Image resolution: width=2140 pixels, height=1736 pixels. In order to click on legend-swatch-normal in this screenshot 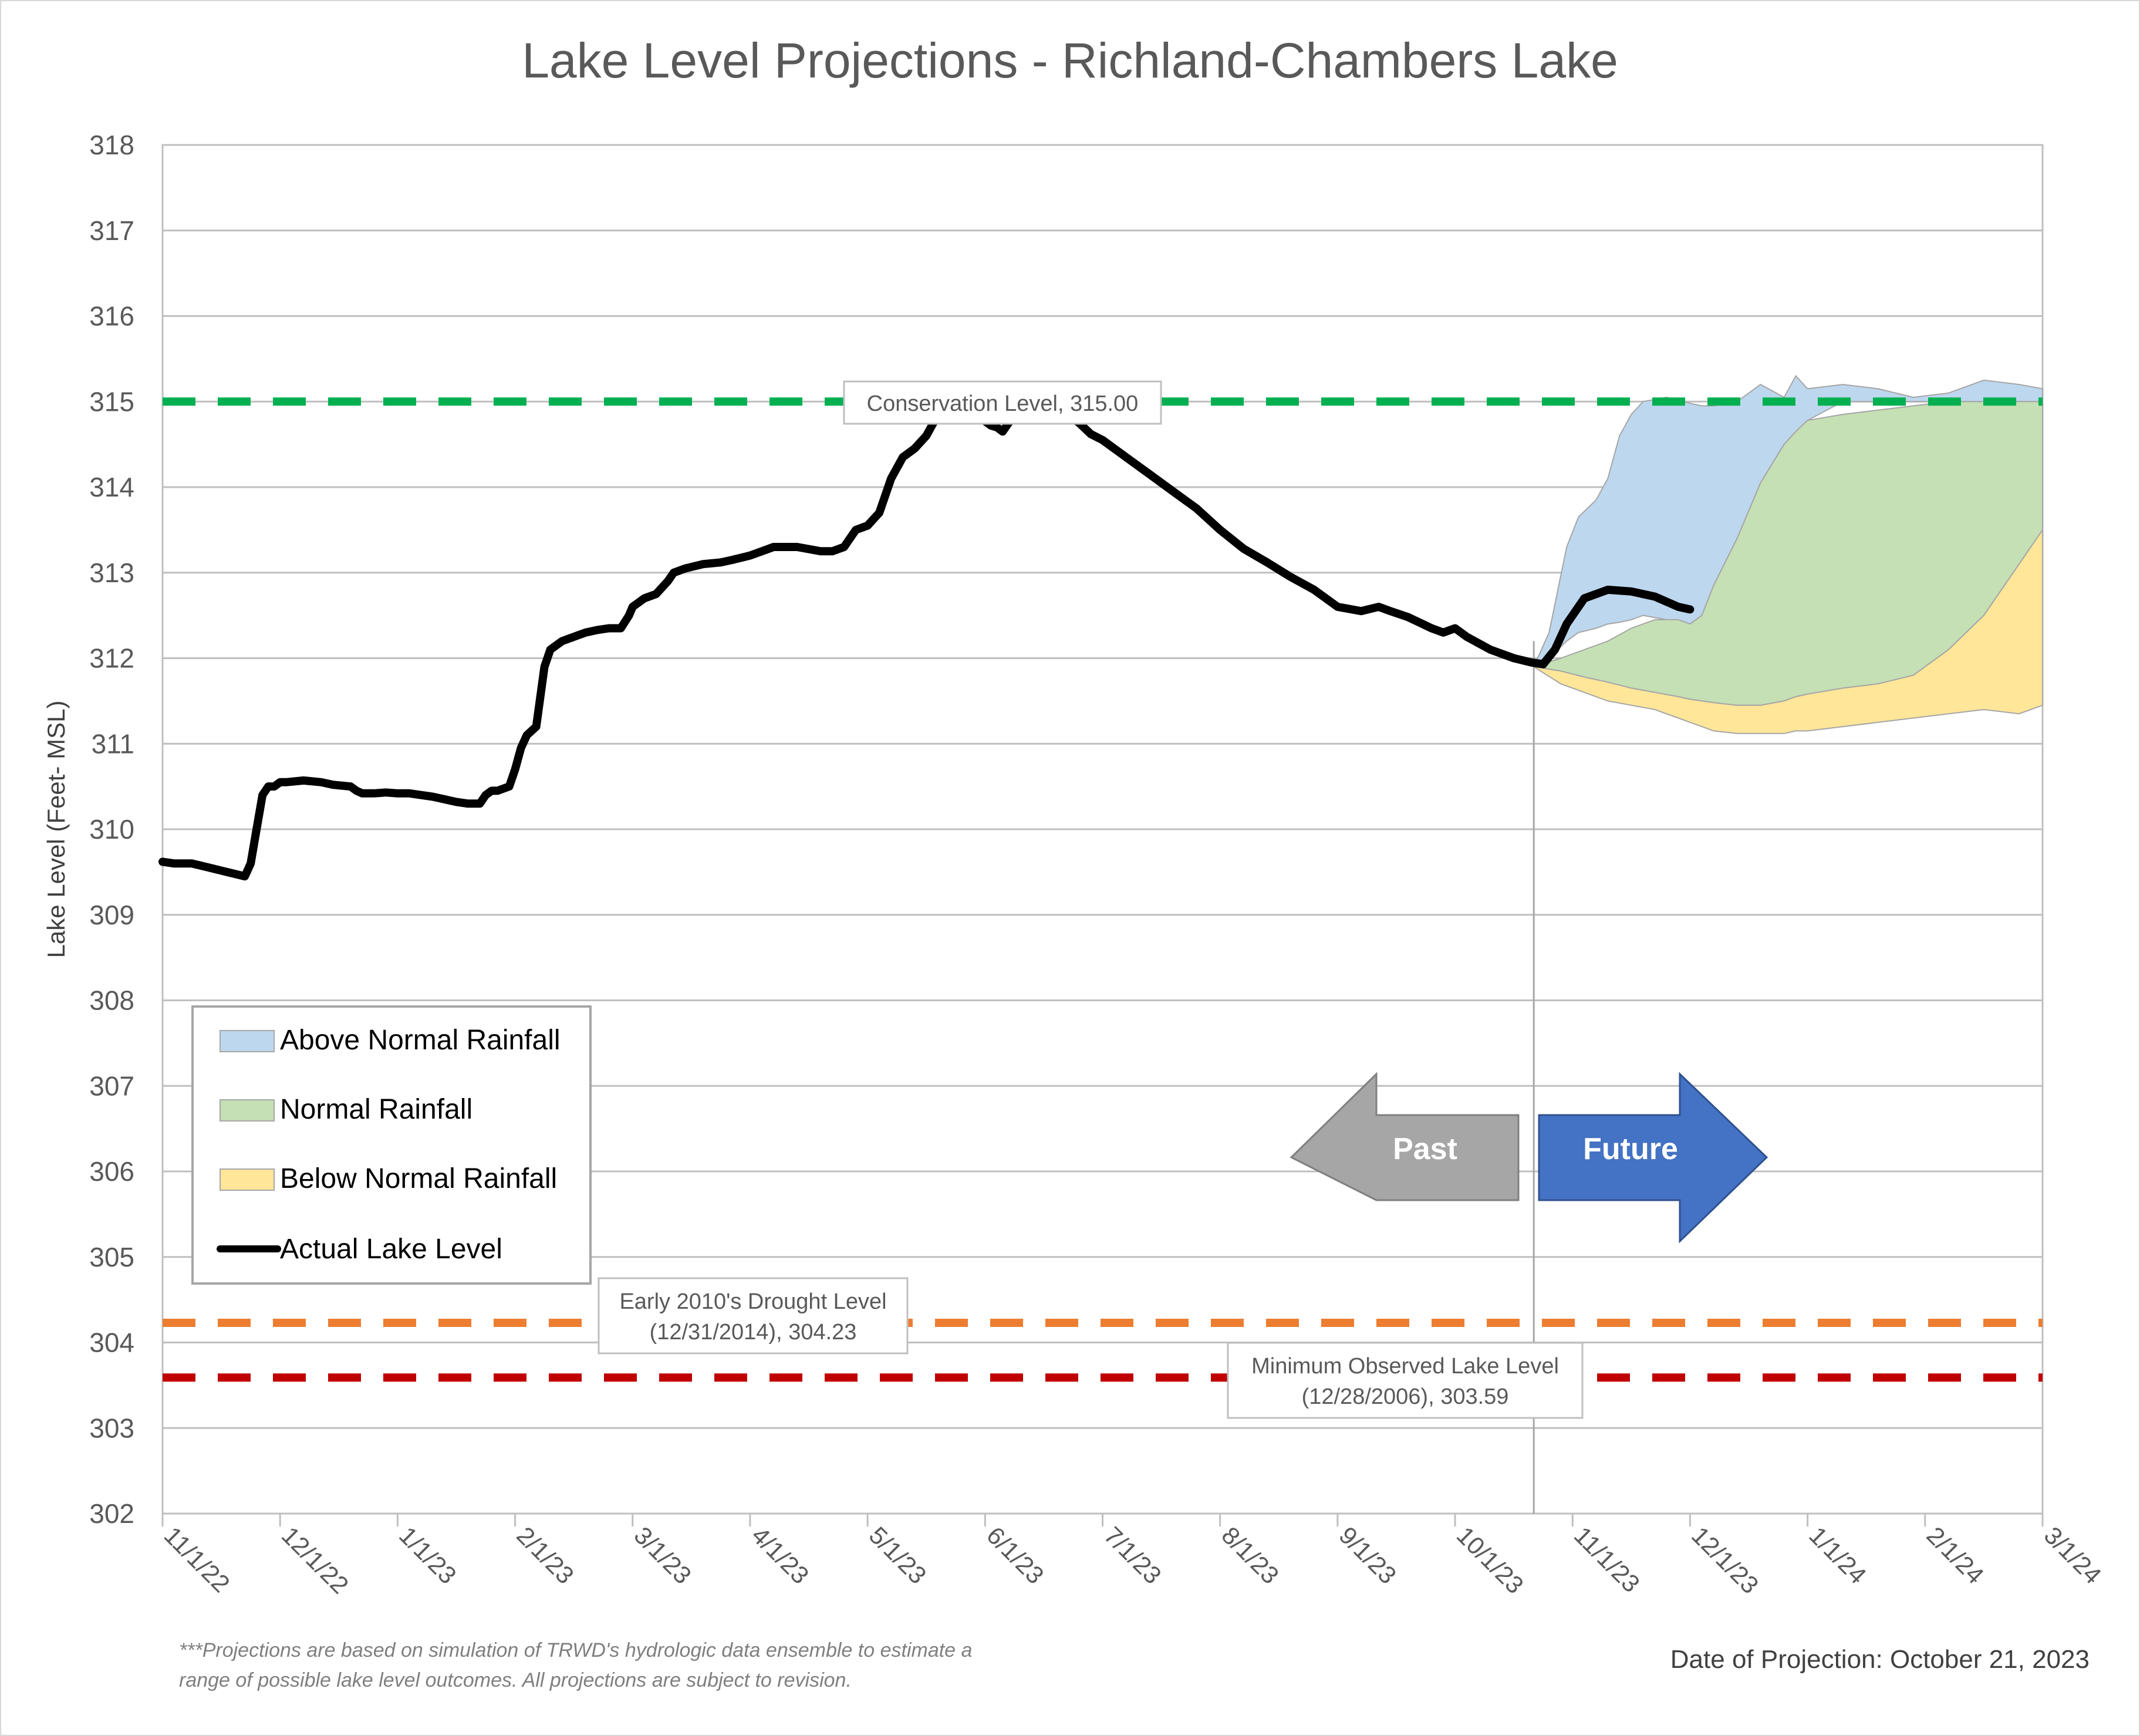, I will do `click(247, 1111)`.